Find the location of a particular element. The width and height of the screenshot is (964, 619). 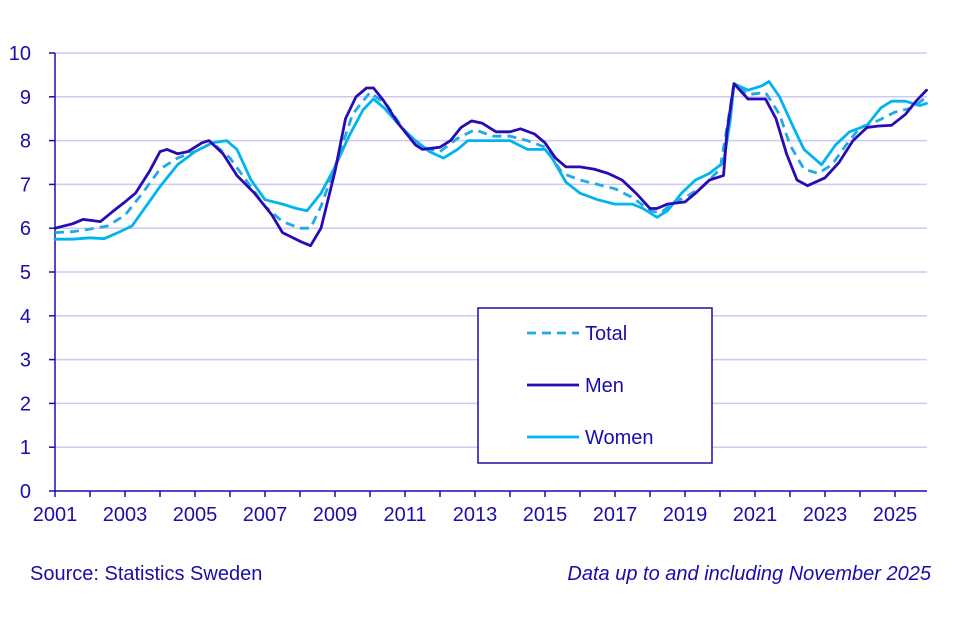

y-tick-label: 9 is located at coordinates (25, 98).